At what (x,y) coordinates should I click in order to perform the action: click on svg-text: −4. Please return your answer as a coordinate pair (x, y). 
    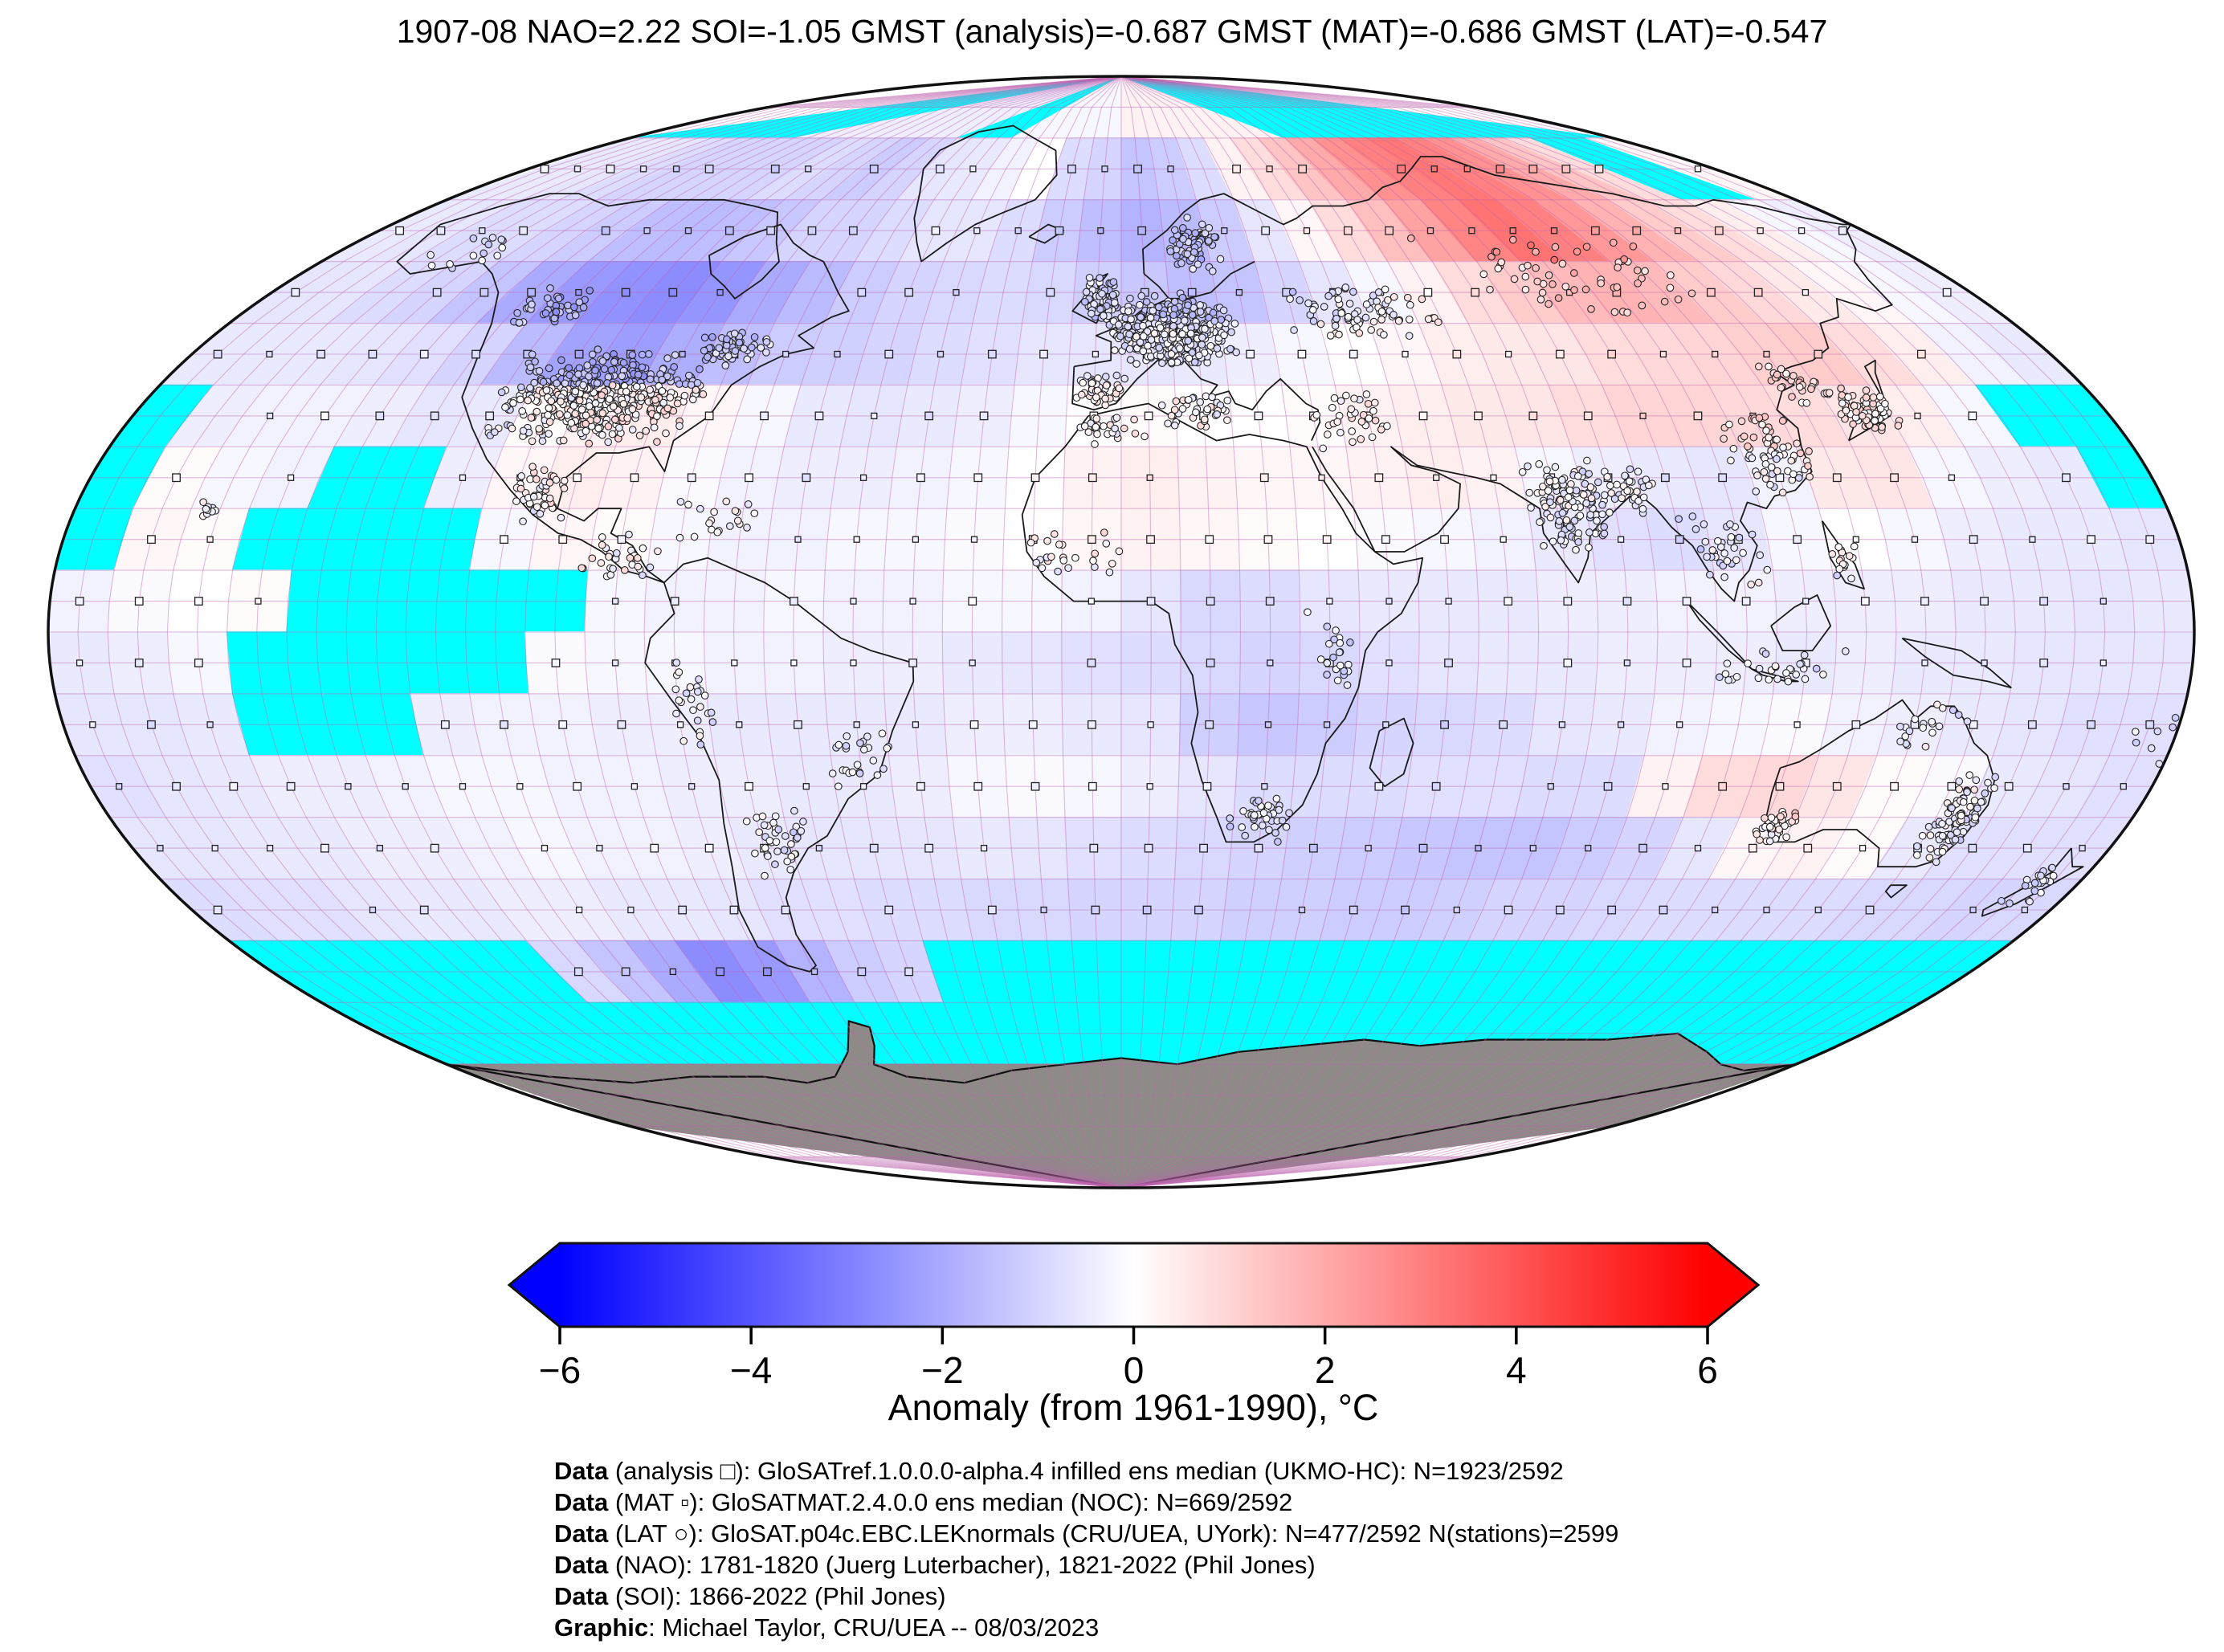
    Looking at the image, I should click on (751, 1370).